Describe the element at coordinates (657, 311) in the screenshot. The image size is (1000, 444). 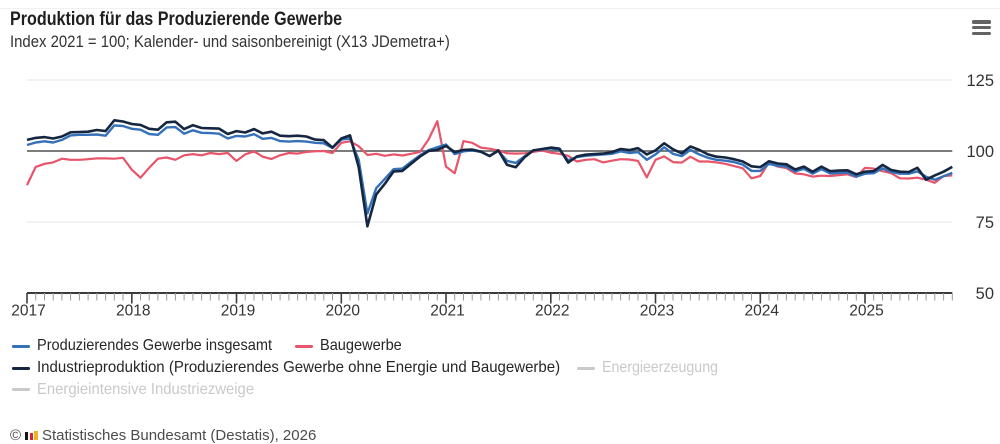
I see `svg-text: 2023` at that location.